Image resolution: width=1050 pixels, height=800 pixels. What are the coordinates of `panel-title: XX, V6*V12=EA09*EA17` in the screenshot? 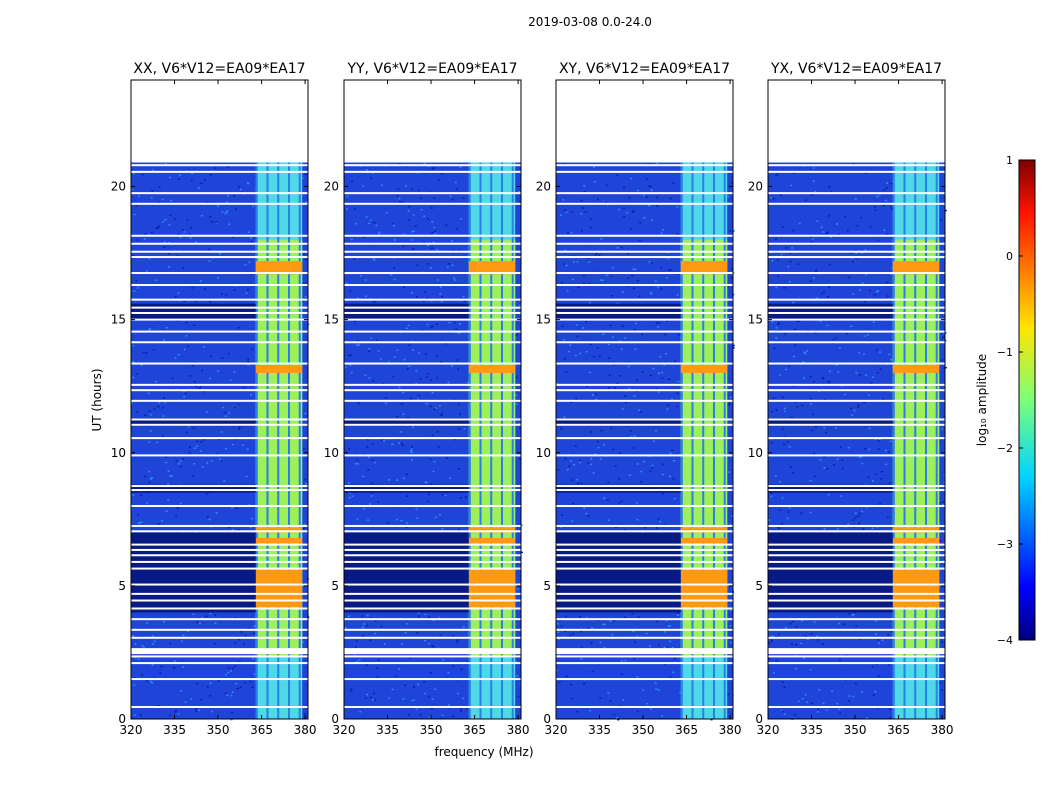 It's located at (219, 69).